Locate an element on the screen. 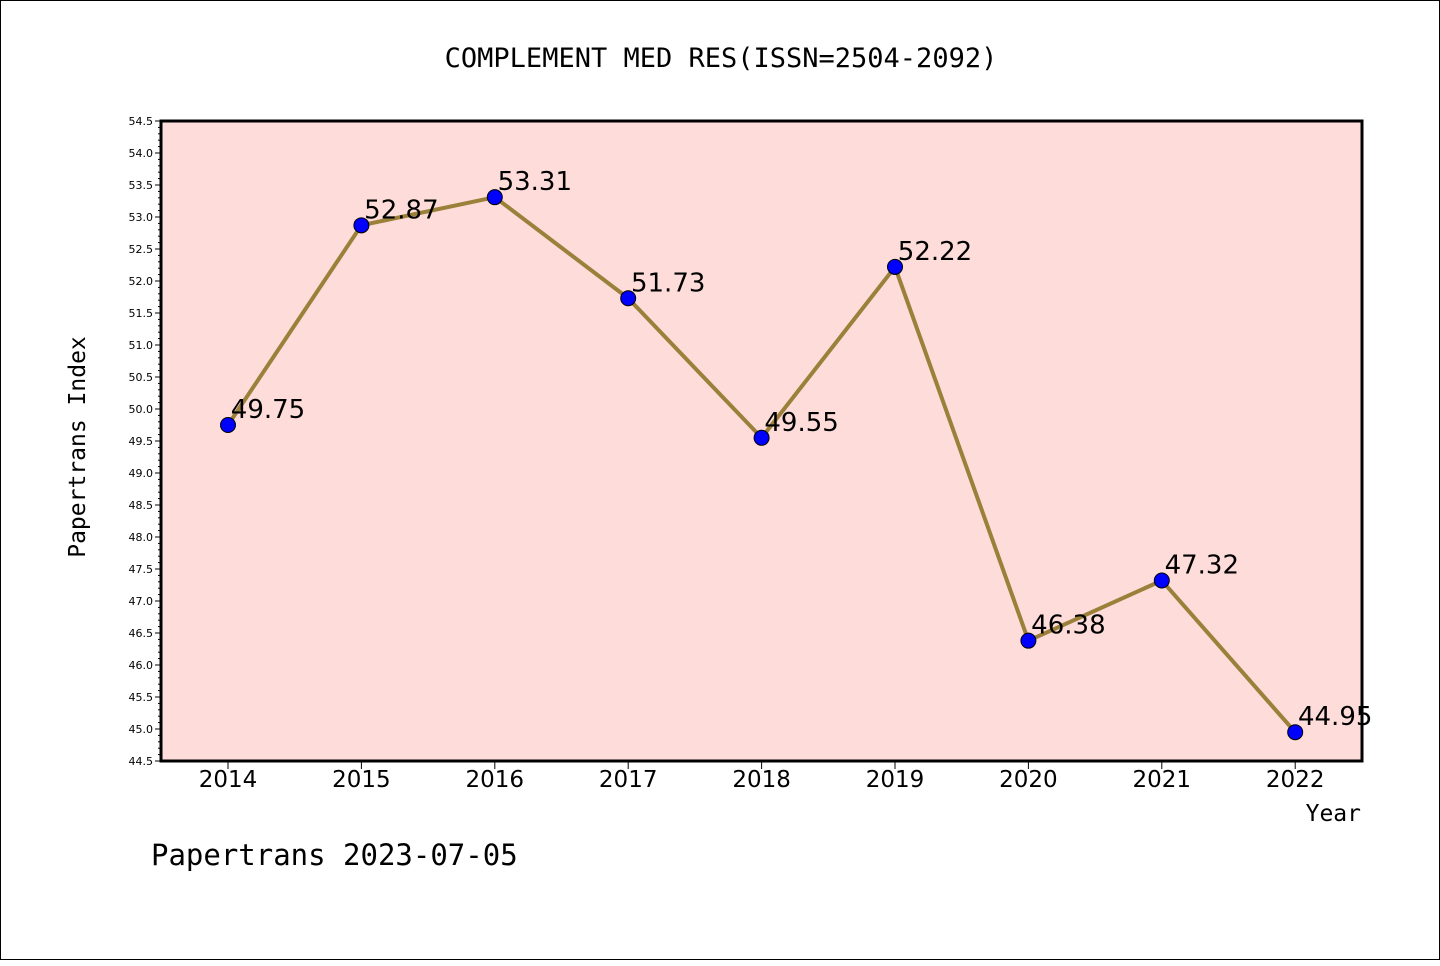 This screenshot has width=1440, height=966. y-tick-label: 52.0 is located at coordinates (141, 281).